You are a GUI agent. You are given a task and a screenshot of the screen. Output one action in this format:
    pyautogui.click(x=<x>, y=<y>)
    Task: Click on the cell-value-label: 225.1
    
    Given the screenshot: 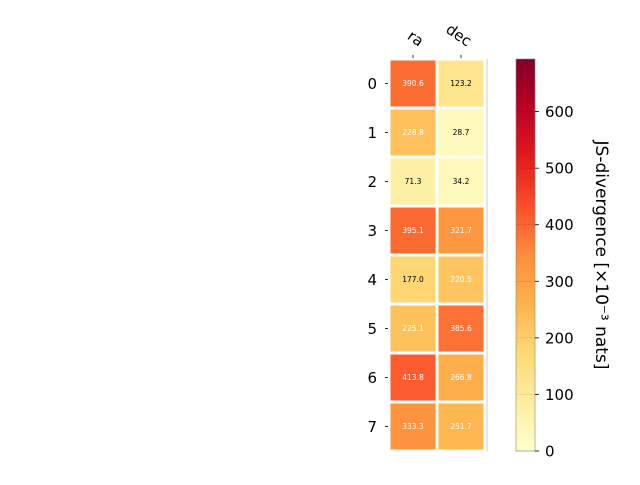 What is the action you would take?
    pyautogui.click(x=413, y=328)
    